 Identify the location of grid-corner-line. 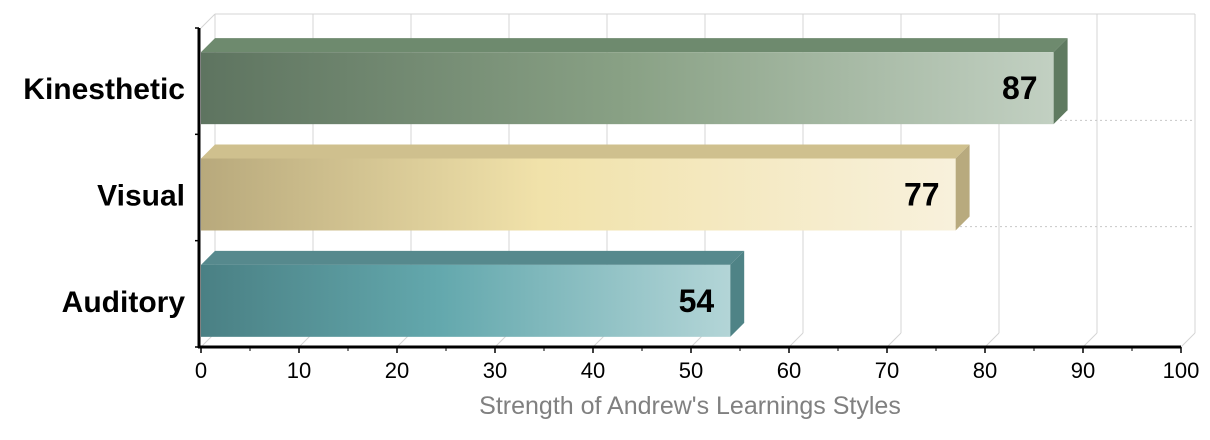
(208, 21).